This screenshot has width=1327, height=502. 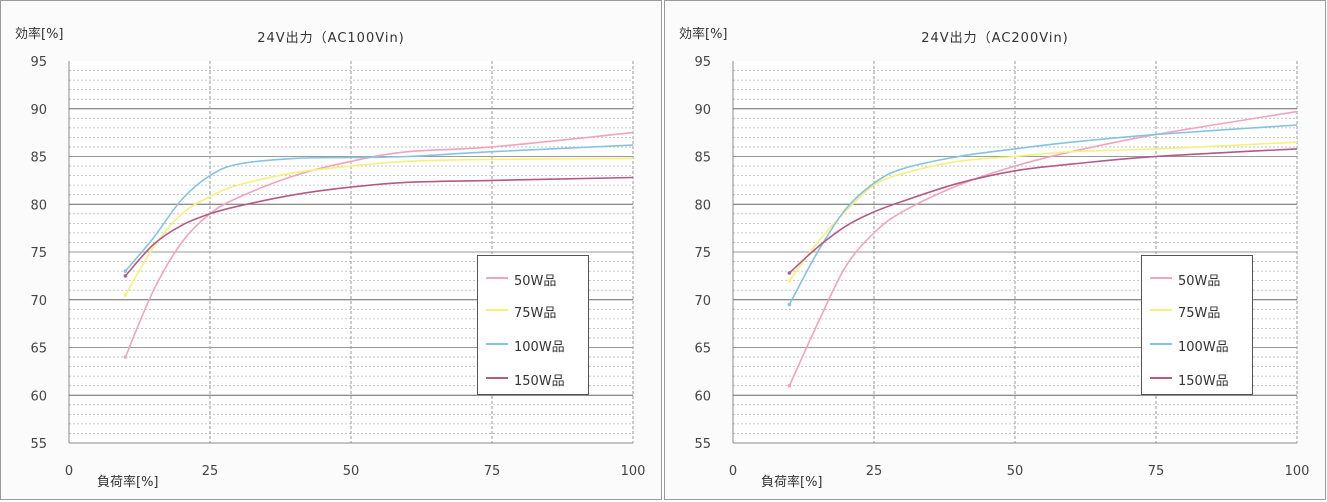 I want to click on chart-title: 24V出力（AC100Vin), so click(x=331, y=38).